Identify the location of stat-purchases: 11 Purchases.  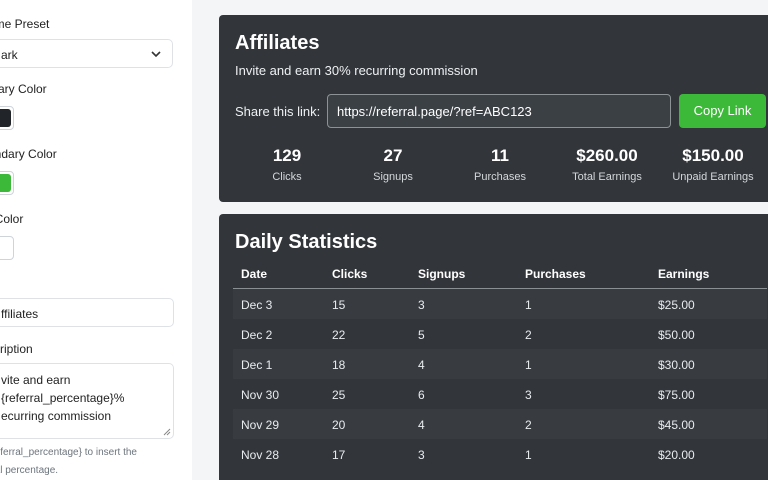
(500, 164).